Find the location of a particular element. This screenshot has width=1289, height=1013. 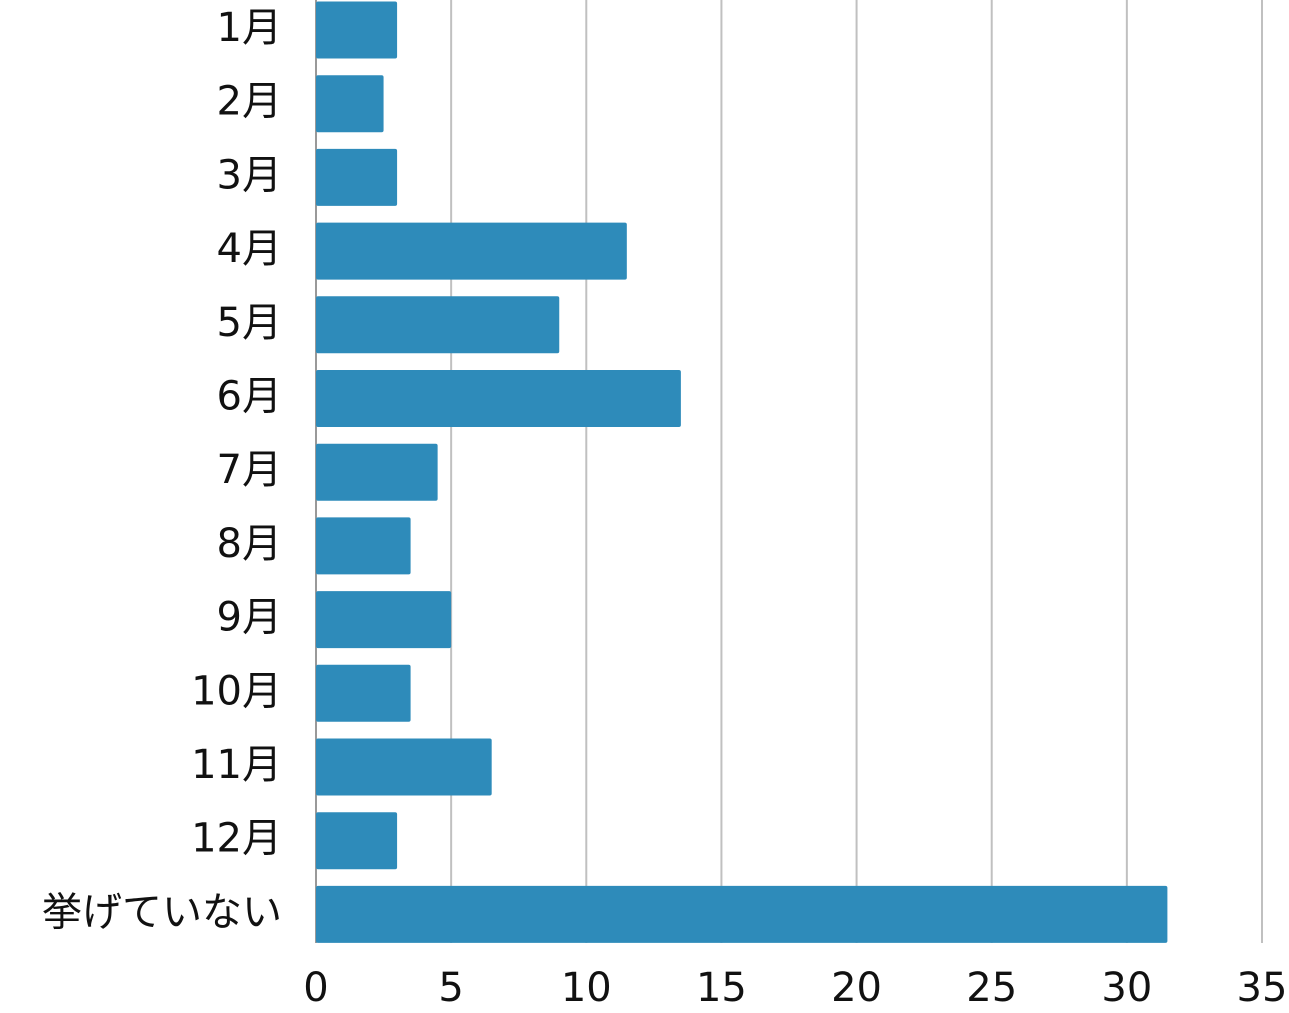

y-tick-label: 4月 is located at coordinates (249, 249).